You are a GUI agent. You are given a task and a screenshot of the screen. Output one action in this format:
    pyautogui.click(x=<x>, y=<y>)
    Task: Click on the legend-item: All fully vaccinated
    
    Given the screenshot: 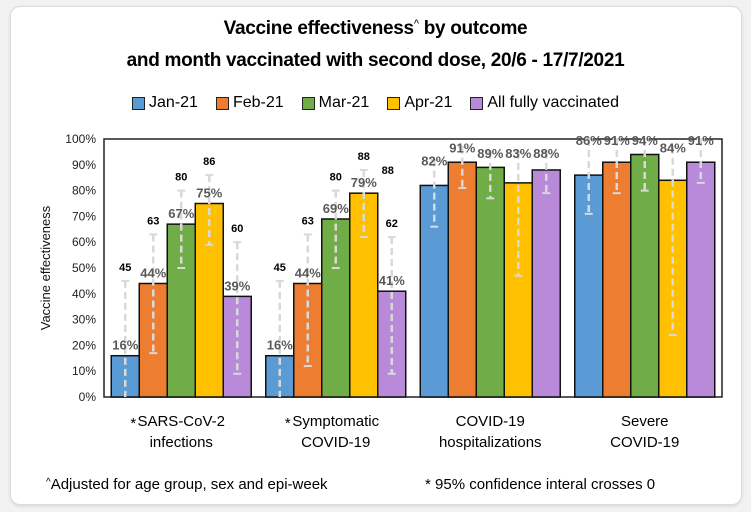 What is the action you would take?
    pyautogui.click(x=544, y=103)
    